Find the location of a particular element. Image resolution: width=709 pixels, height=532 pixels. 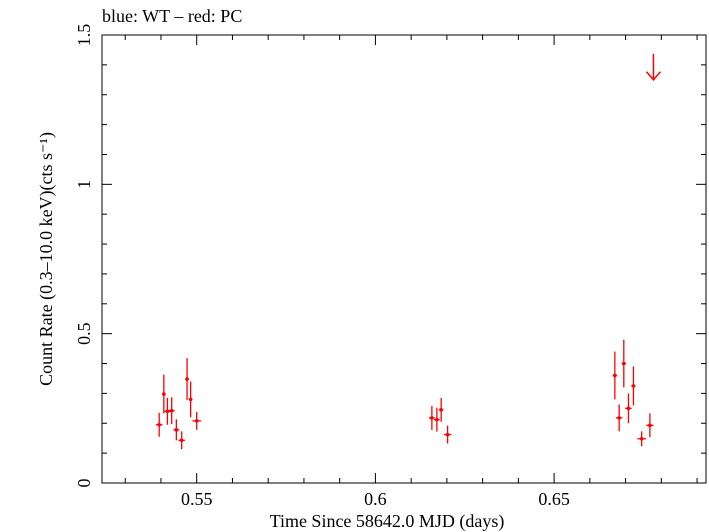

upper-limit-arrow is located at coordinates (653, 67).